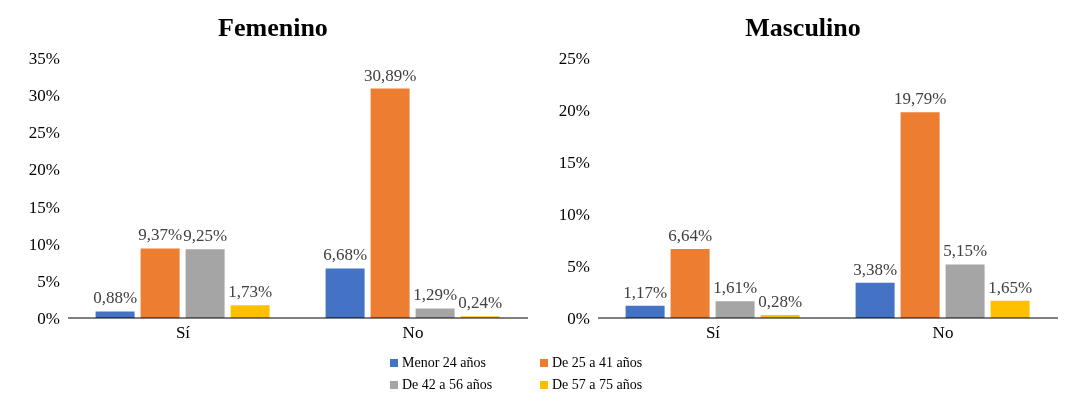 The width and height of the screenshot is (1080, 413). What do you see at coordinates (250, 292) in the screenshot?
I see `data-label: 1,73%` at bounding box center [250, 292].